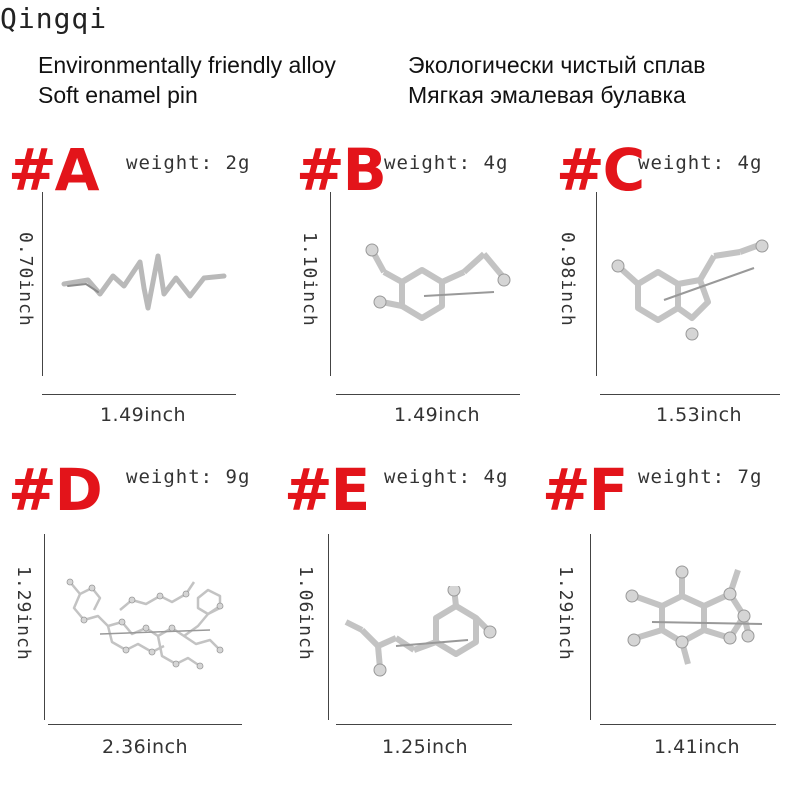 The width and height of the screenshot is (800, 800). Describe the element at coordinates (145, 624) in the screenshot. I see `oxytocin-molecule-pin-icon` at that location.